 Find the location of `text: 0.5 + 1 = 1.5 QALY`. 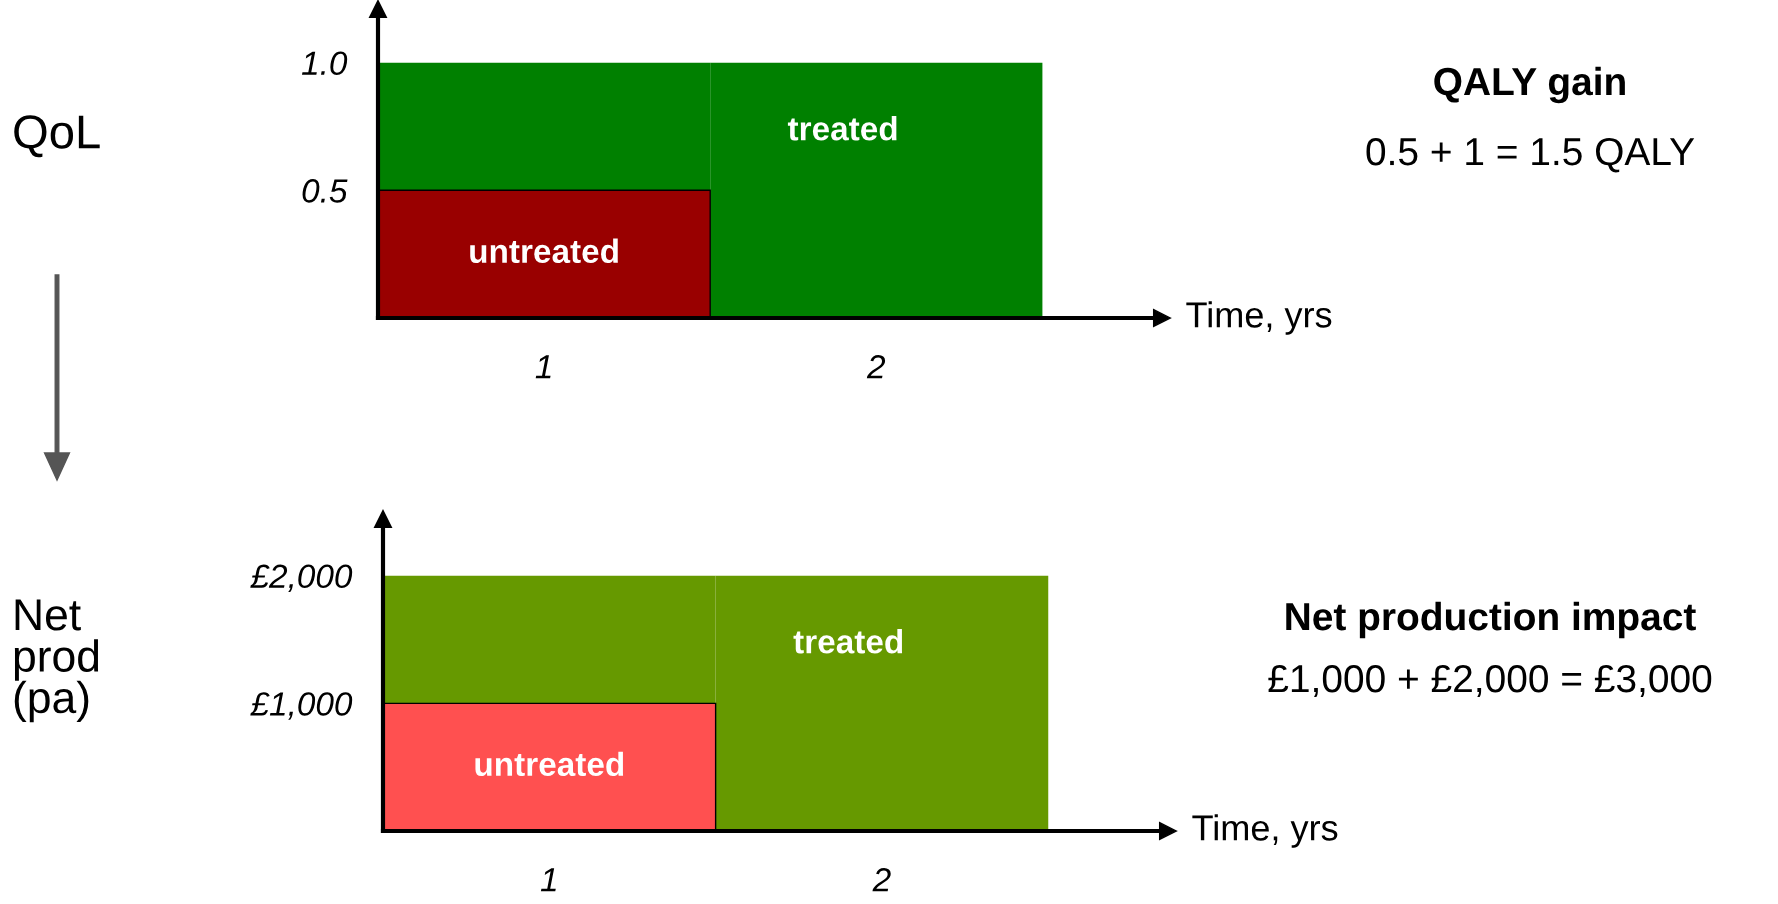

text: 0.5 + 1 = 1.5 QALY is located at coordinates (1530, 155).